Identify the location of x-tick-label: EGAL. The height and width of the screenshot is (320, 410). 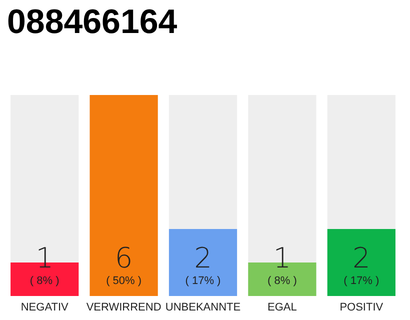
(282, 308).